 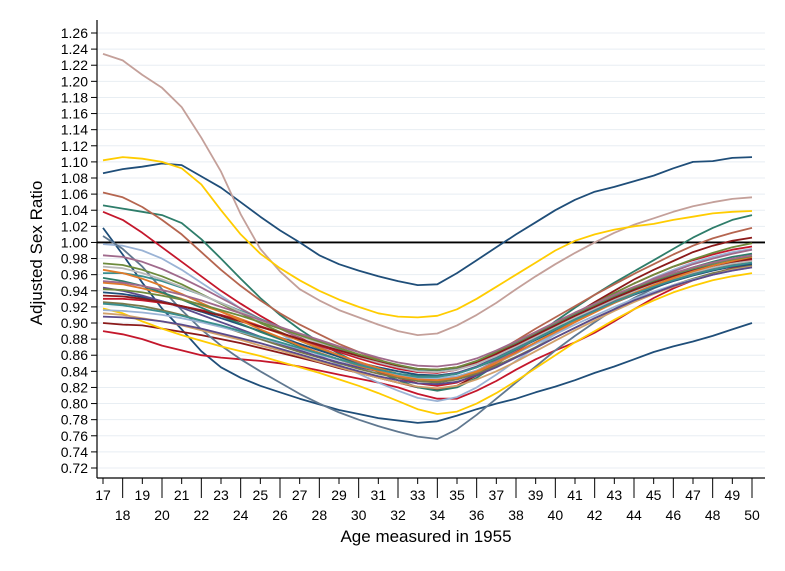 What do you see at coordinates (74, 146) in the screenshot?
I see `y-tick-label: 1.12` at bounding box center [74, 146].